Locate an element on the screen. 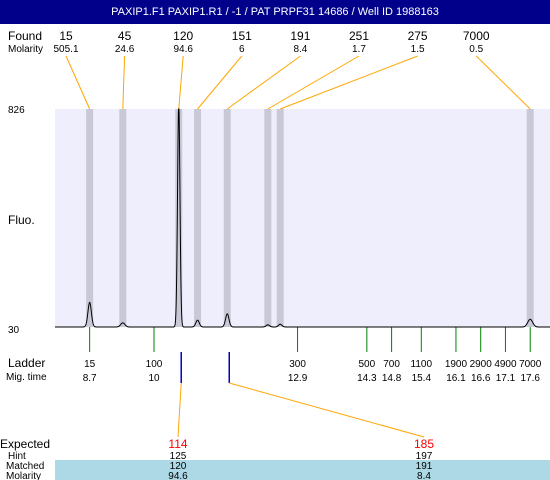  ladder-size-2: 300 is located at coordinates (297, 364).